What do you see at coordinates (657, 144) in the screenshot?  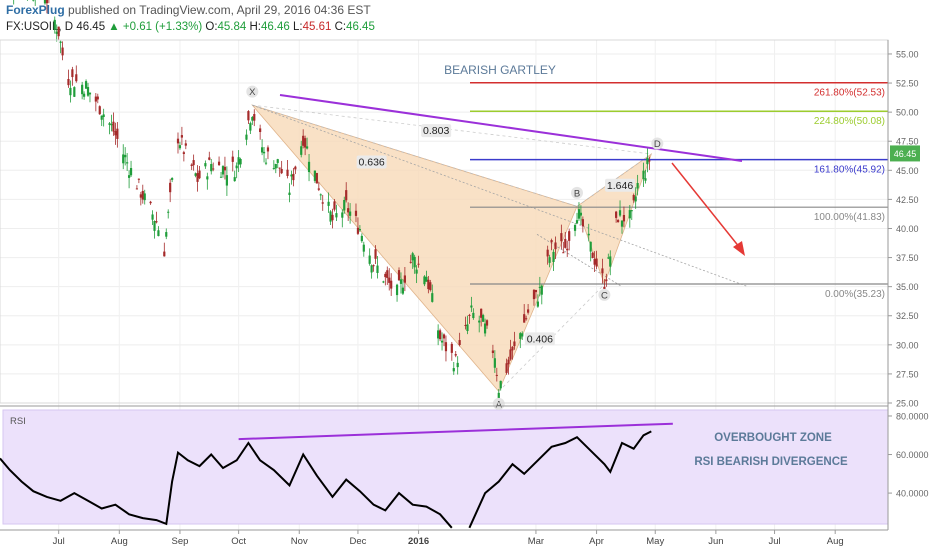 I see `point-label-D: D` at bounding box center [657, 144].